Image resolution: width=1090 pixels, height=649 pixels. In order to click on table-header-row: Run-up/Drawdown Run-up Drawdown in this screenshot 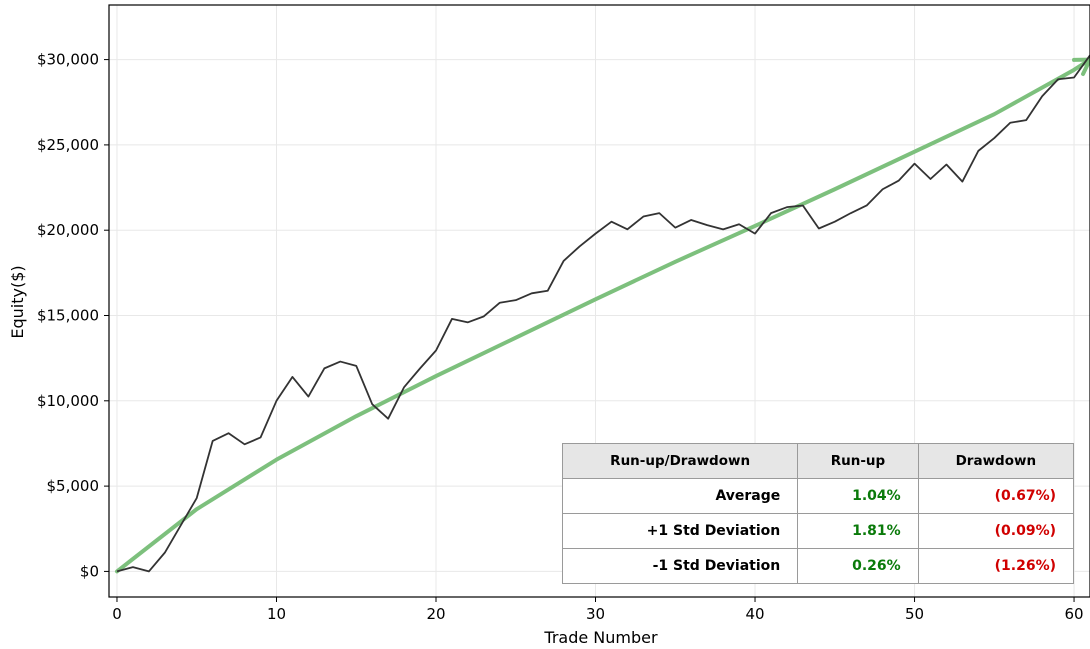, I will do `click(818, 461)`.